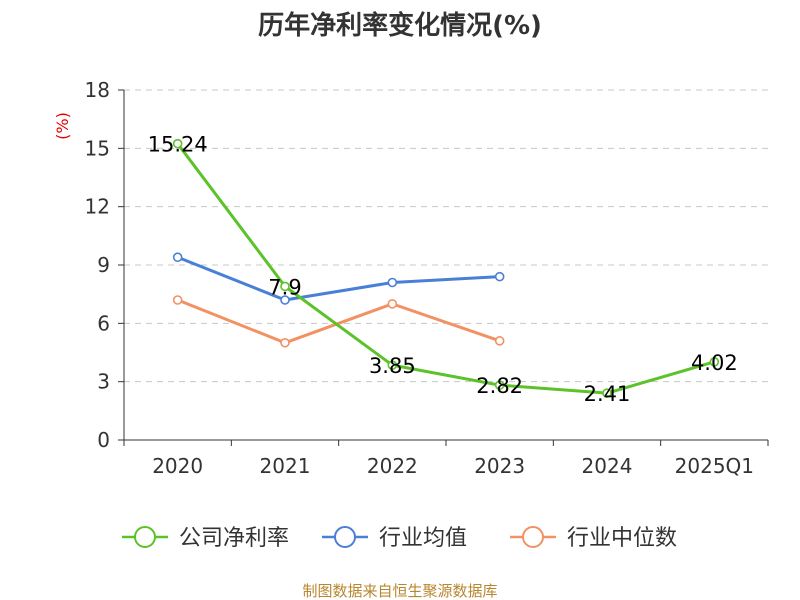  What do you see at coordinates (97, 90) in the screenshot?
I see `y-tick-label: 18` at bounding box center [97, 90].